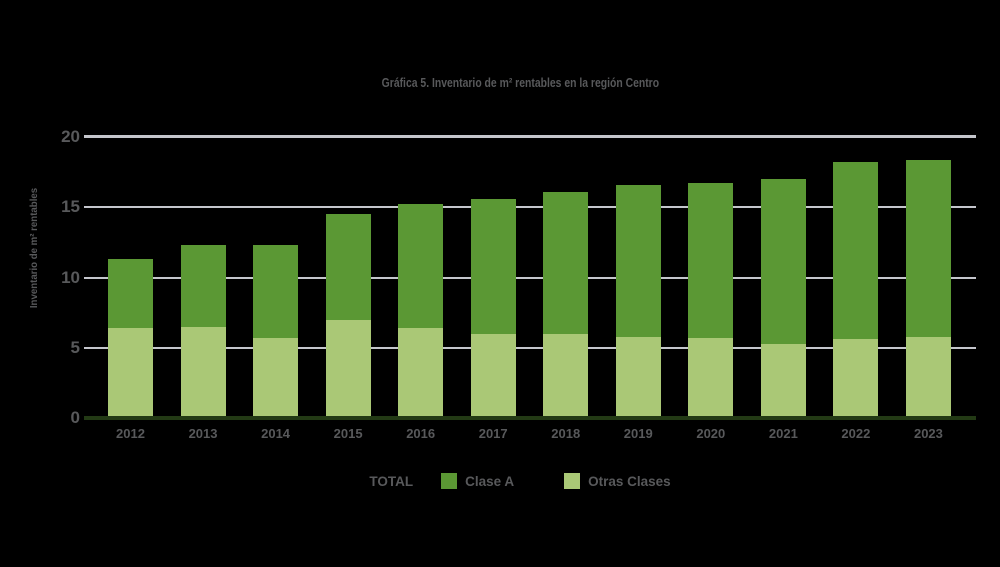 This screenshot has width=1000, height=567. I want to click on legend: TOTAL Clase A Otras Clases, so click(520, 481).